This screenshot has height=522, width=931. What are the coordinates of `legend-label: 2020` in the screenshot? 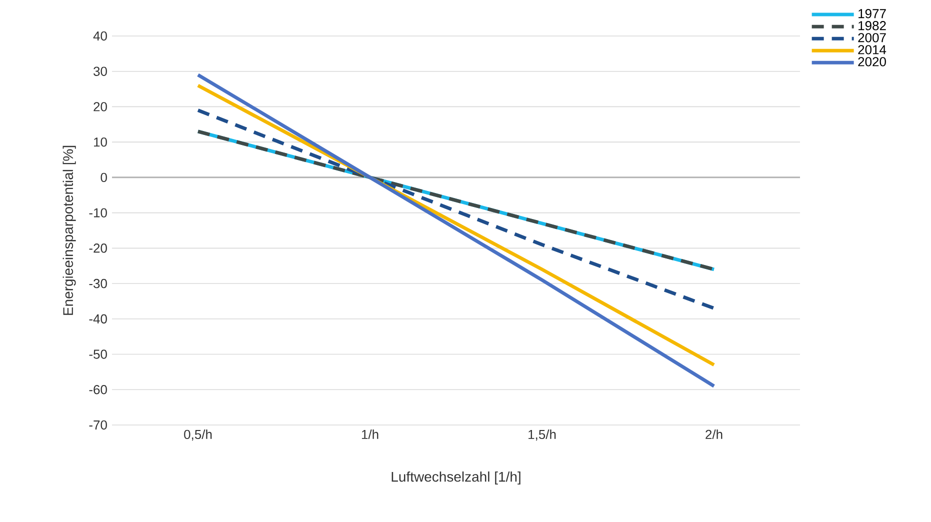 It's located at (872, 61).